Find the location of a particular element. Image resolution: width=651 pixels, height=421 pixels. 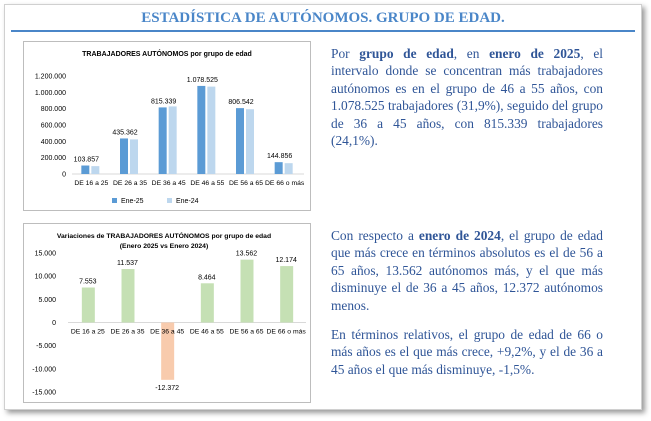

legend-label: Ene-24 is located at coordinates (187, 201).